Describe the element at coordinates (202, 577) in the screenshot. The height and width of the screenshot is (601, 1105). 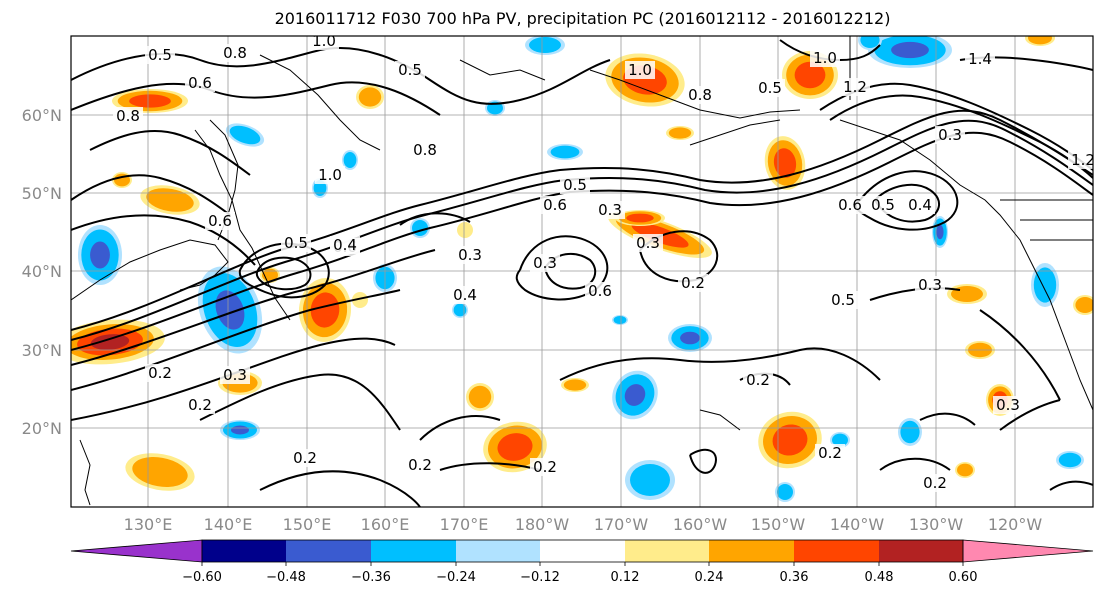
I see `colorbar-tick-label: −0.60` at that location.